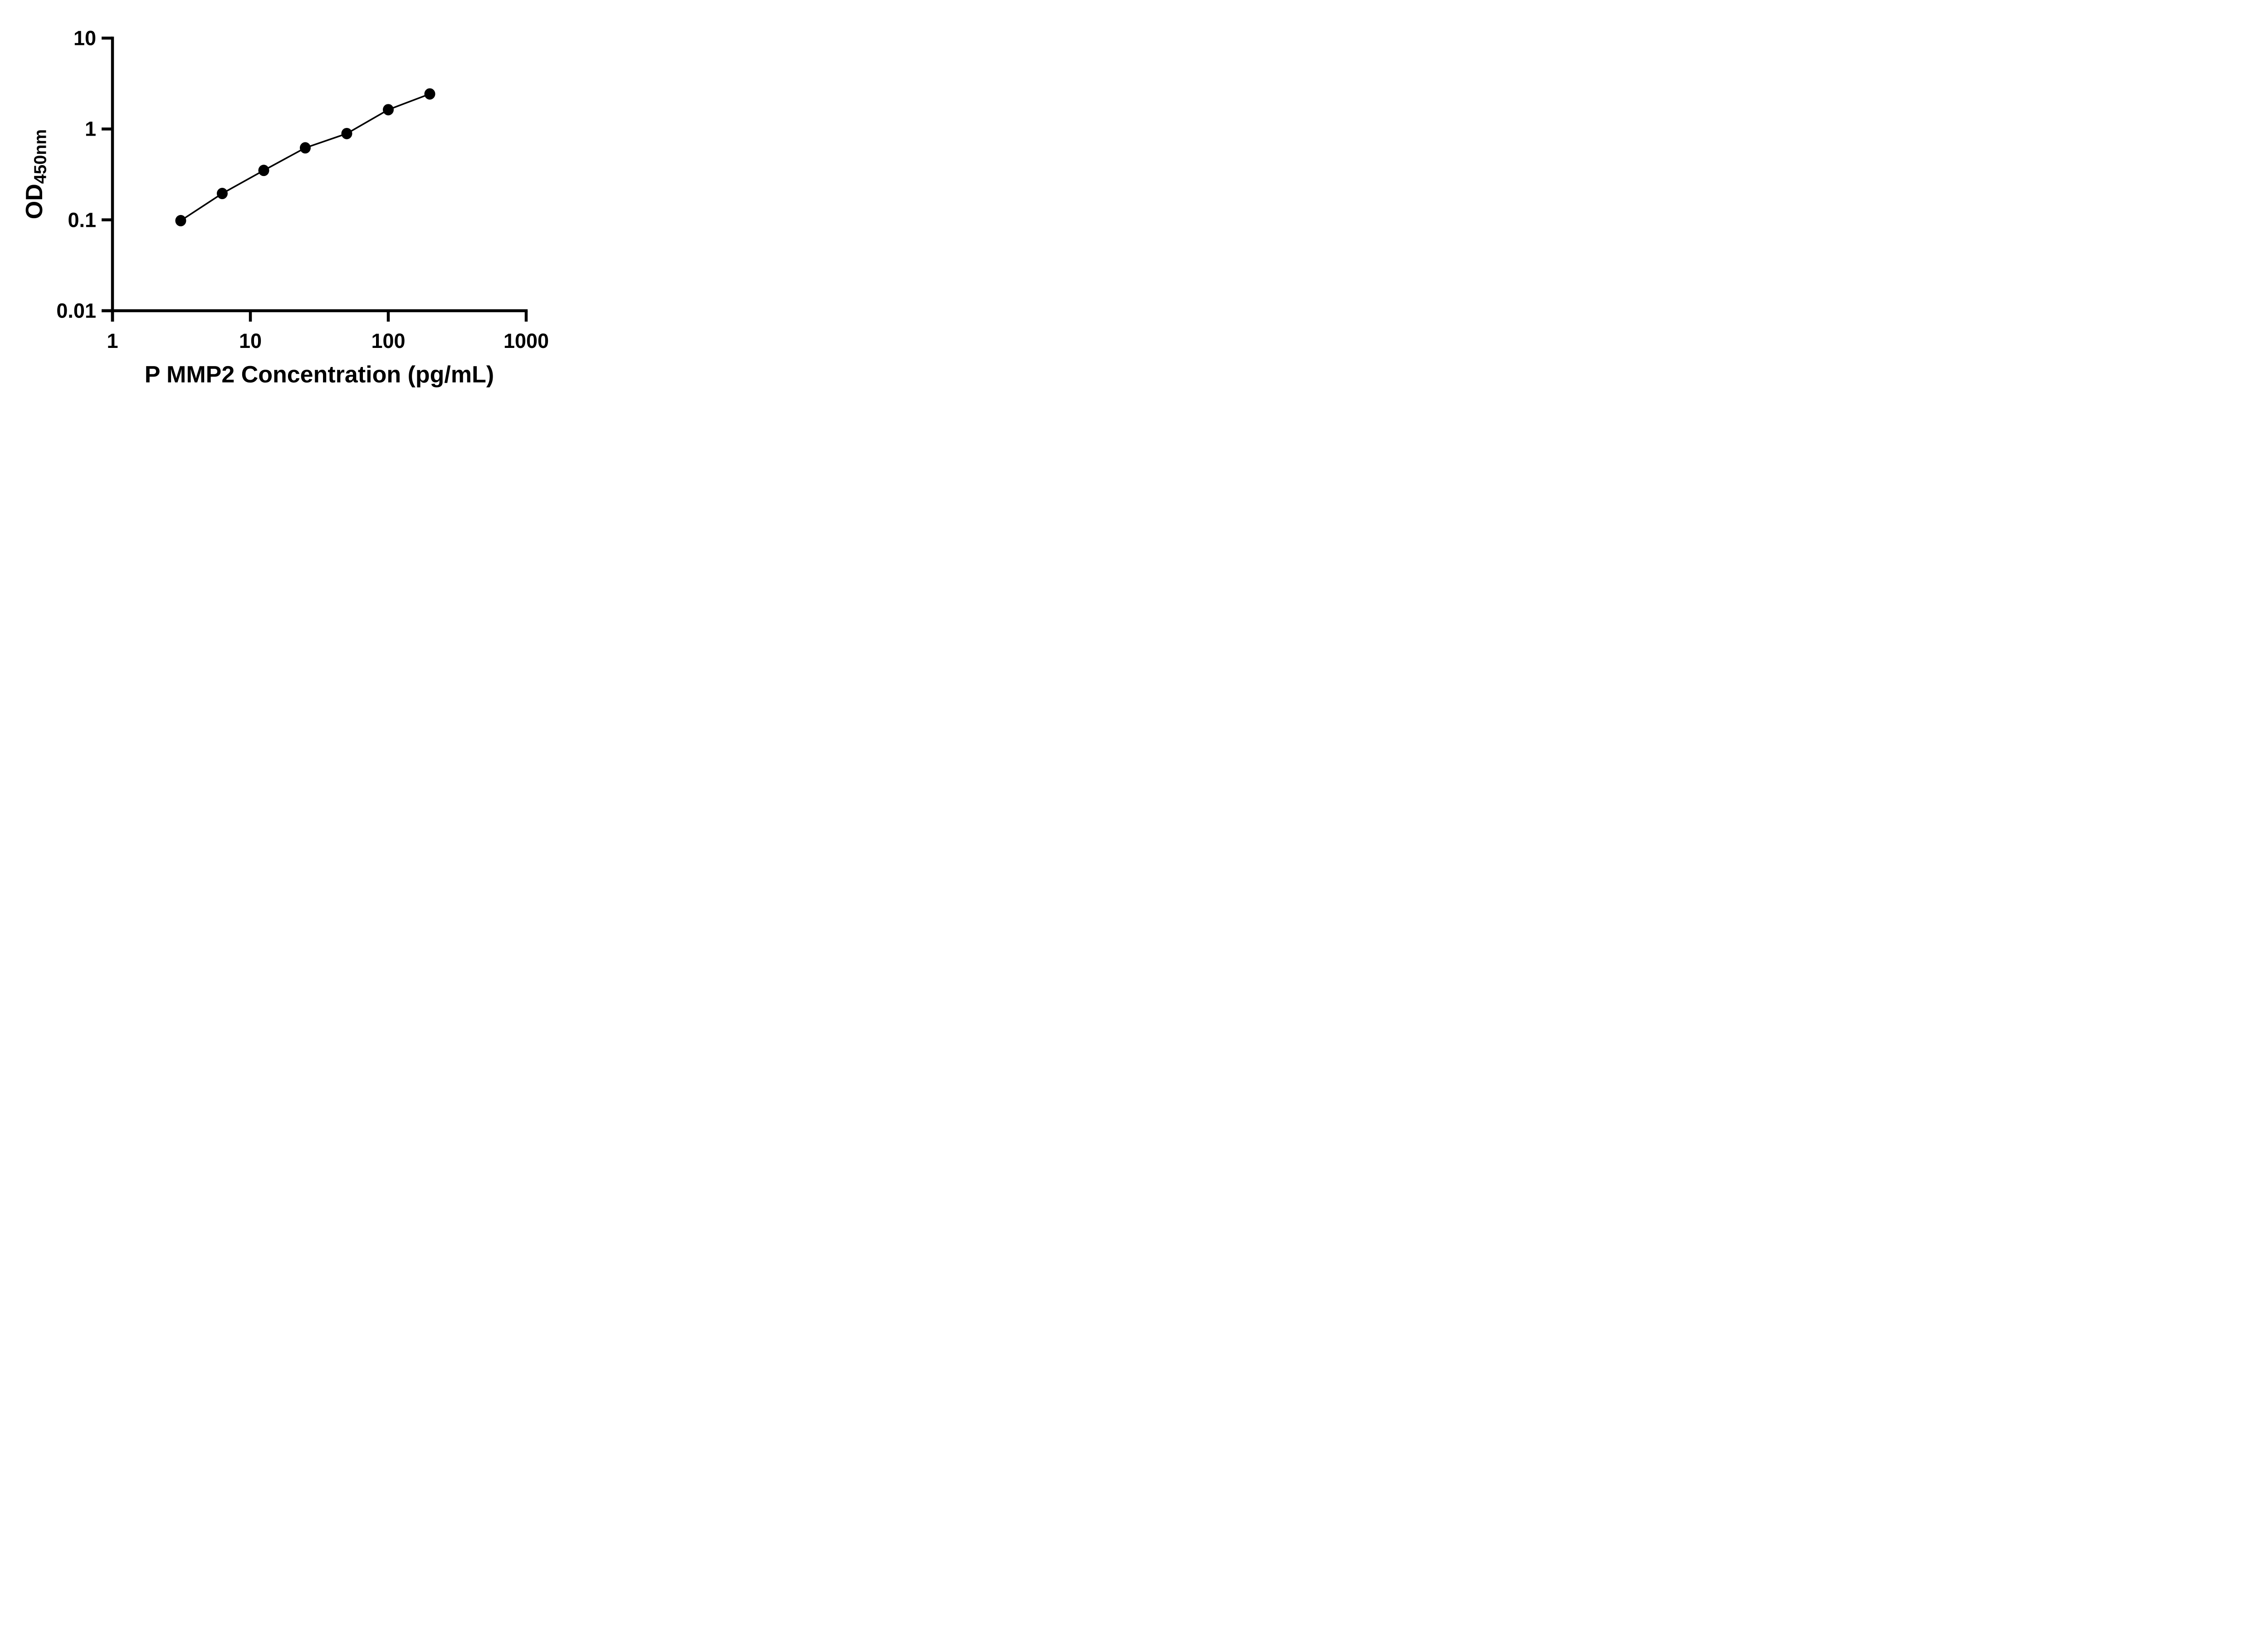 This screenshot has width=2268, height=1633. What do you see at coordinates (388, 340) in the screenshot?
I see `x-tick-label: 100` at bounding box center [388, 340].